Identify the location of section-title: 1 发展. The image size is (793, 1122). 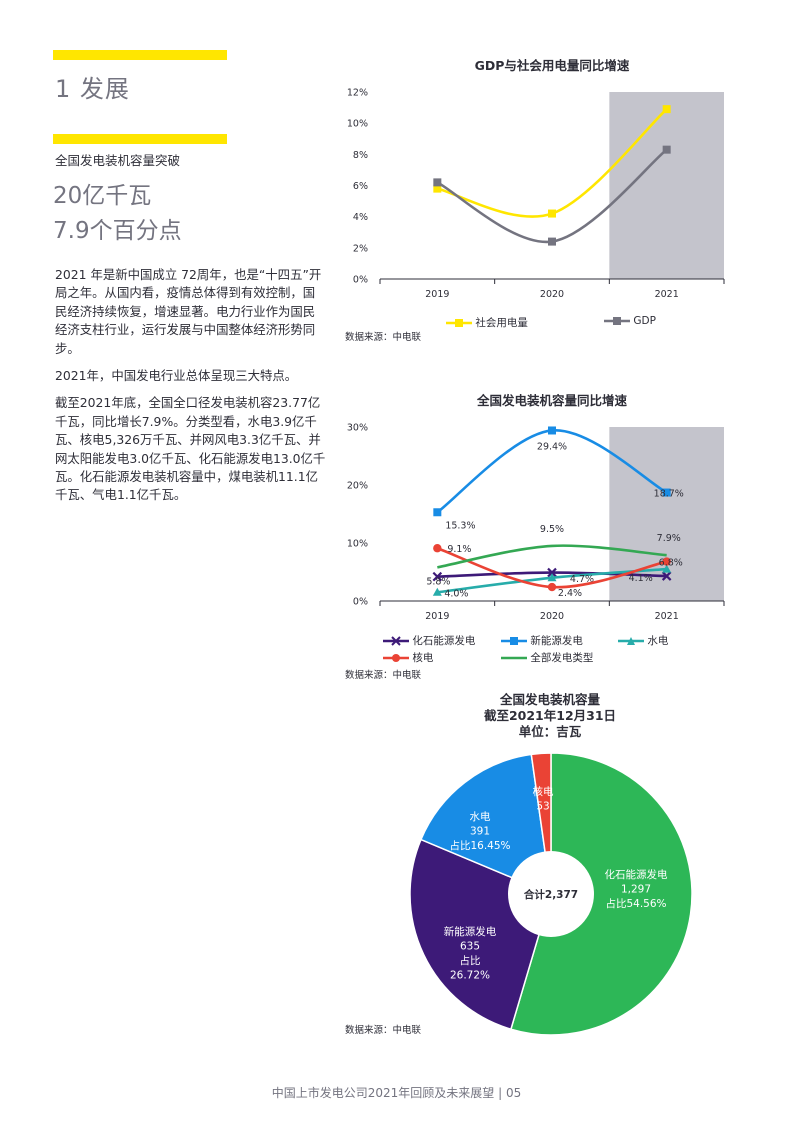
(92, 89).